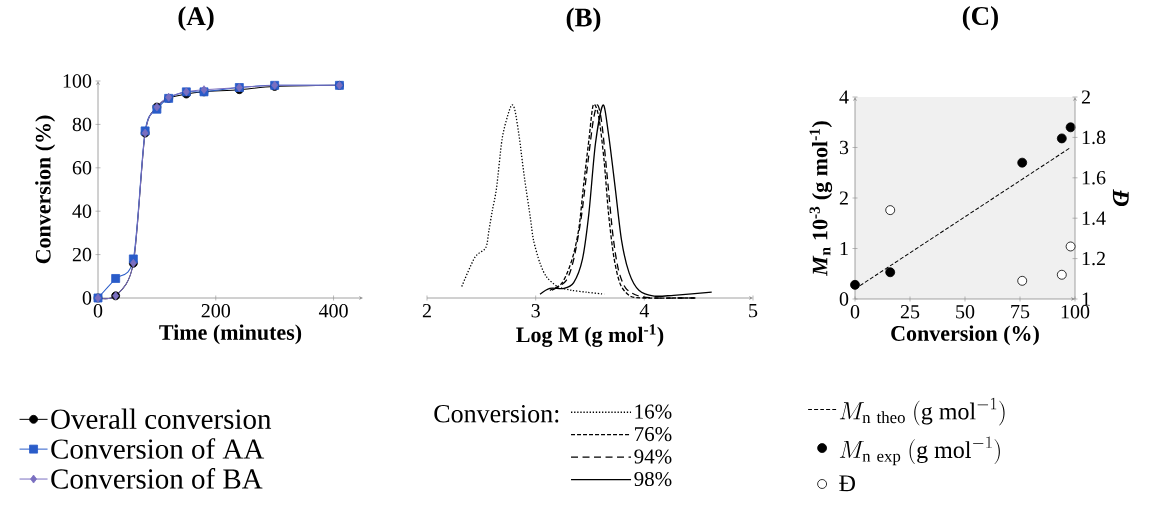 The image size is (1162, 520). I want to click on y-tick-label: 4, so click(844, 97).